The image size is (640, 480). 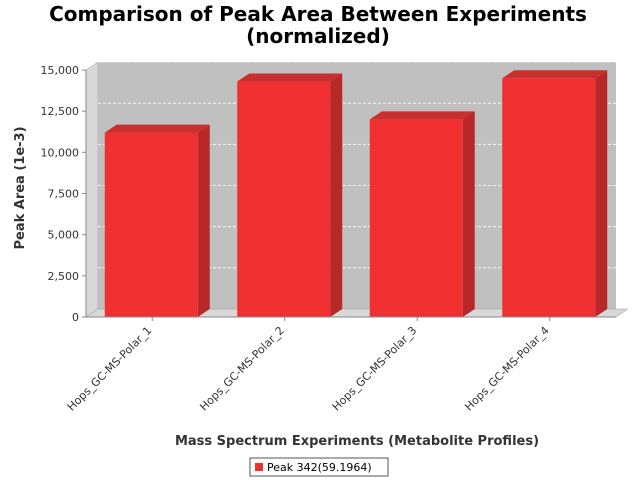 I want to click on legend-label: Peak 342(59.1964), so click(x=319, y=467).